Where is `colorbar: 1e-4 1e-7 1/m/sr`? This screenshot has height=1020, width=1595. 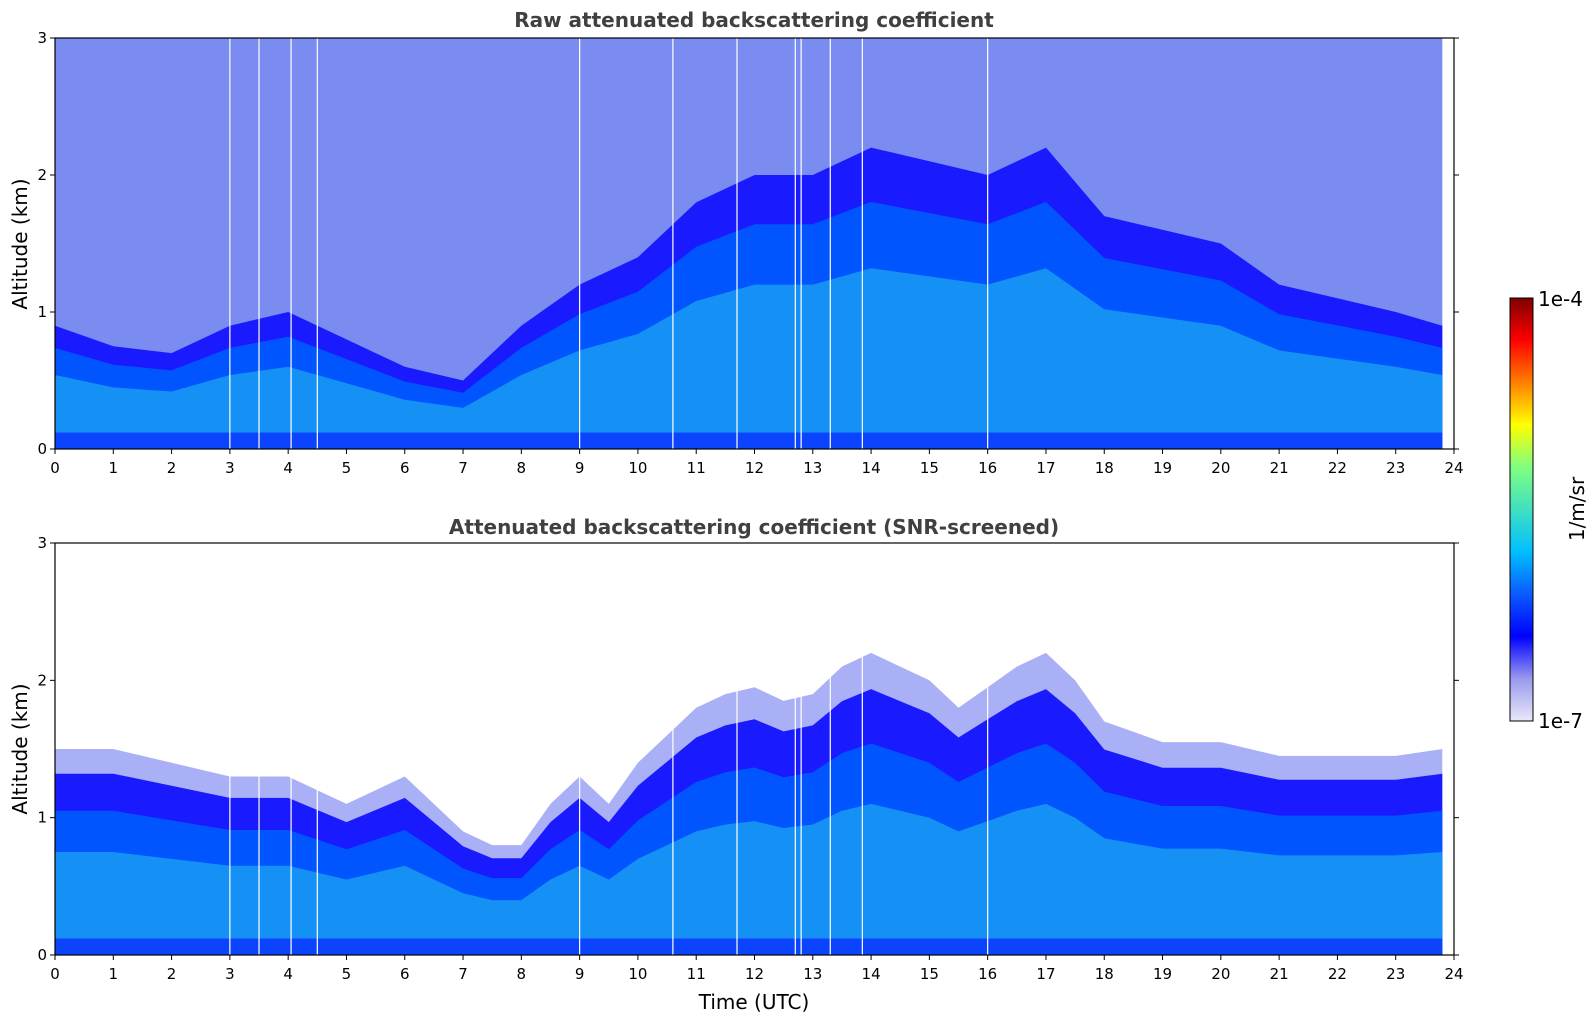 colorbar: 1e-4 1e-7 1/m/sr is located at coordinates (1549, 510).